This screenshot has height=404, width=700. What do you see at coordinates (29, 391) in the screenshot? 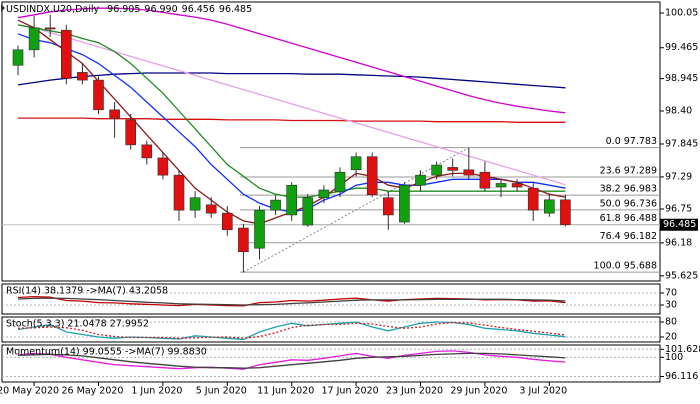
I see `x-tick-label: 20 May 2020` at bounding box center [29, 391].